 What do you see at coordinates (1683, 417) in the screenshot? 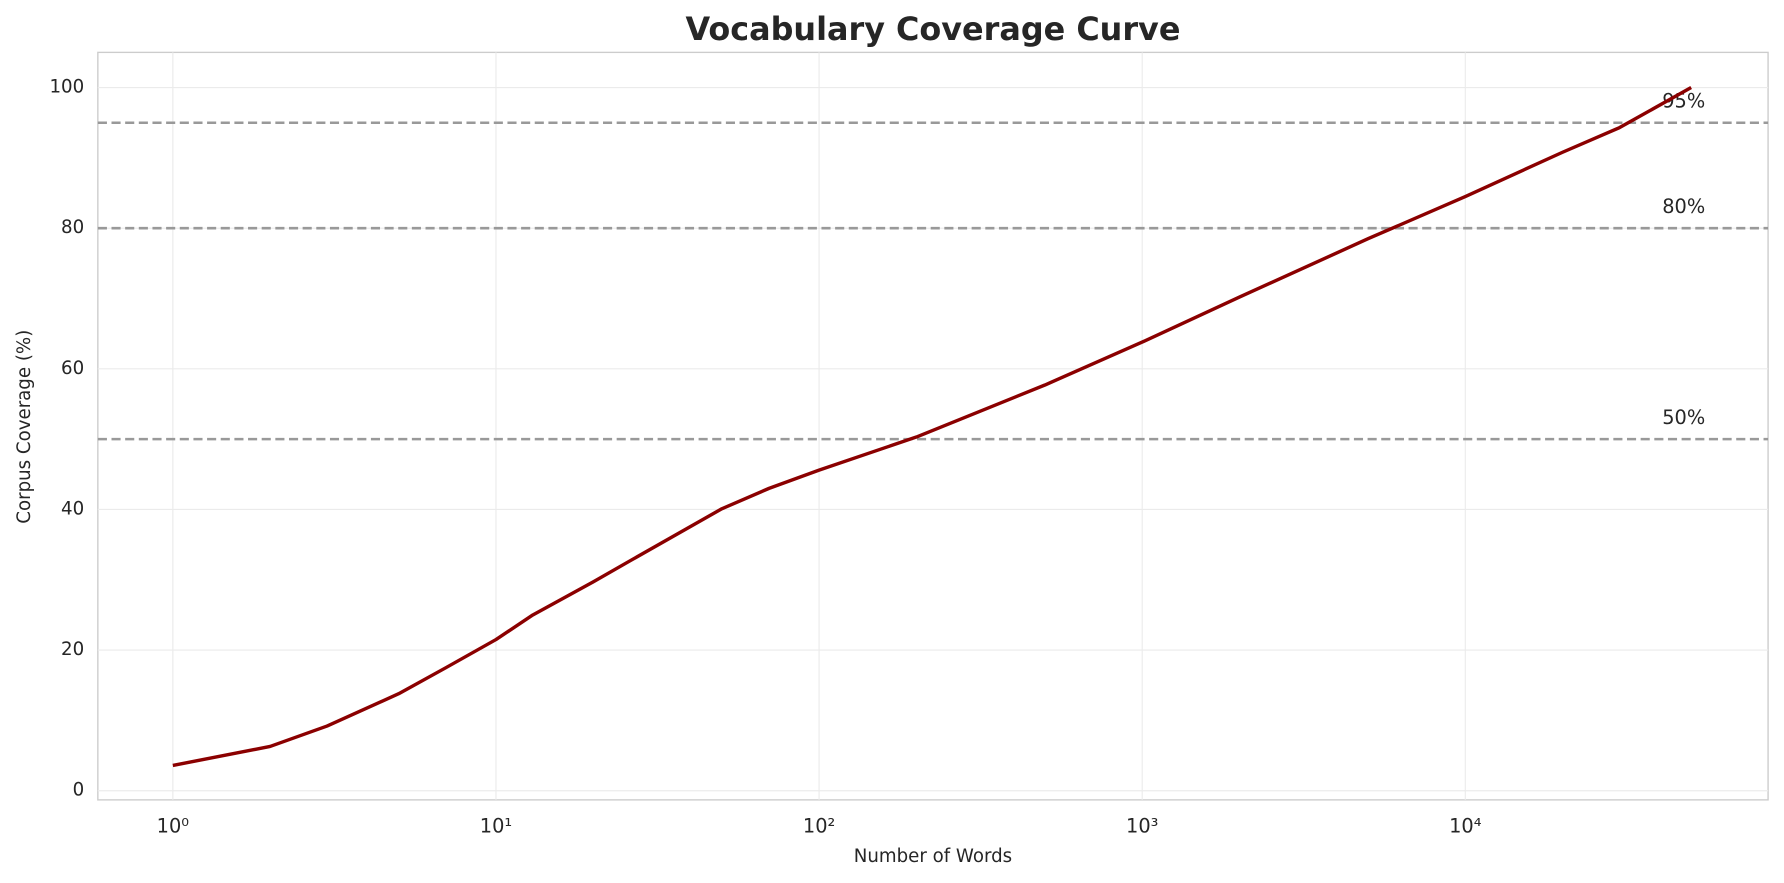
I see `reference-label: 50%` at bounding box center [1683, 417].